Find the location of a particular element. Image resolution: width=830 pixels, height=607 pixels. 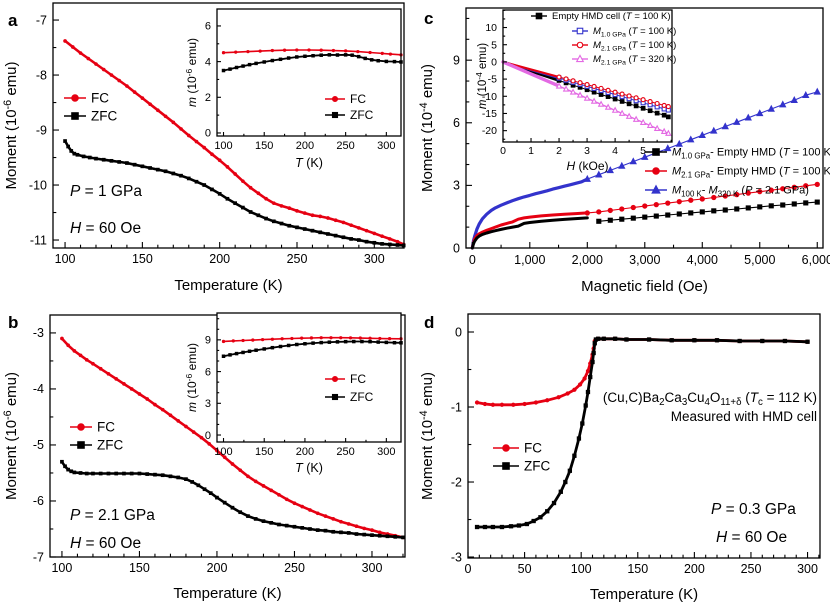

svg-text: 2 is located at coordinates (559, 151).